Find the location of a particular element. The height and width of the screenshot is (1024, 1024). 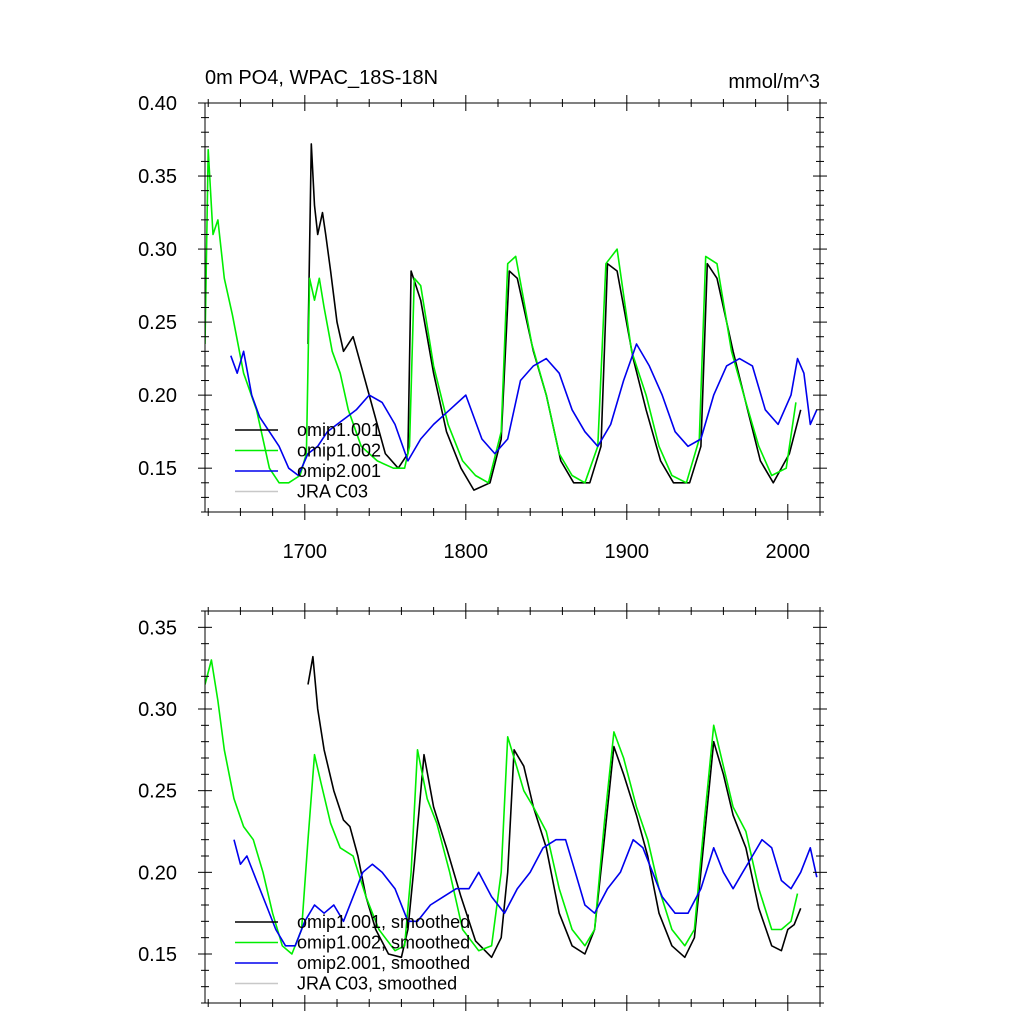

panel2-legend-label: JRA C03, smoothed is located at coordinates (377, 984).